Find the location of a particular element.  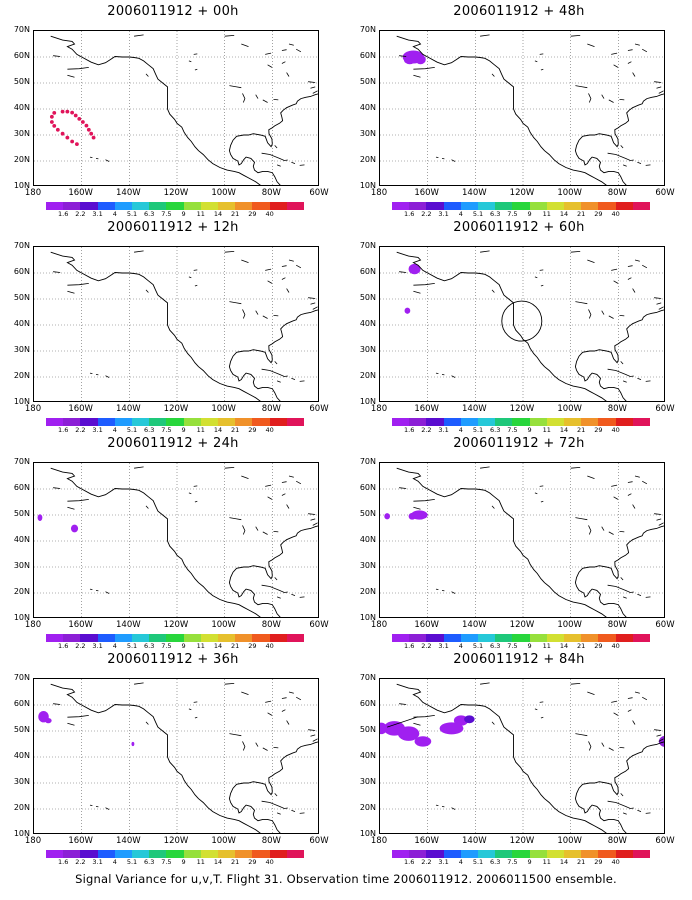

colorbar-label: 29 is located at coordinates (598, 214).